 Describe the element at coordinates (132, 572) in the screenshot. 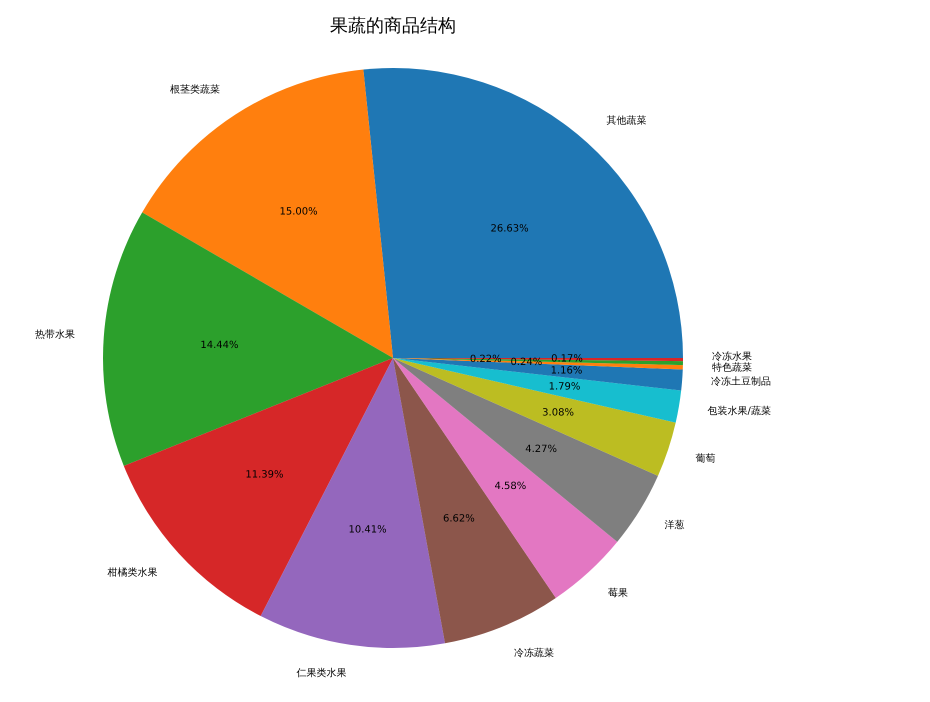

I see `slice-label: 柑橘类水果` at that location.